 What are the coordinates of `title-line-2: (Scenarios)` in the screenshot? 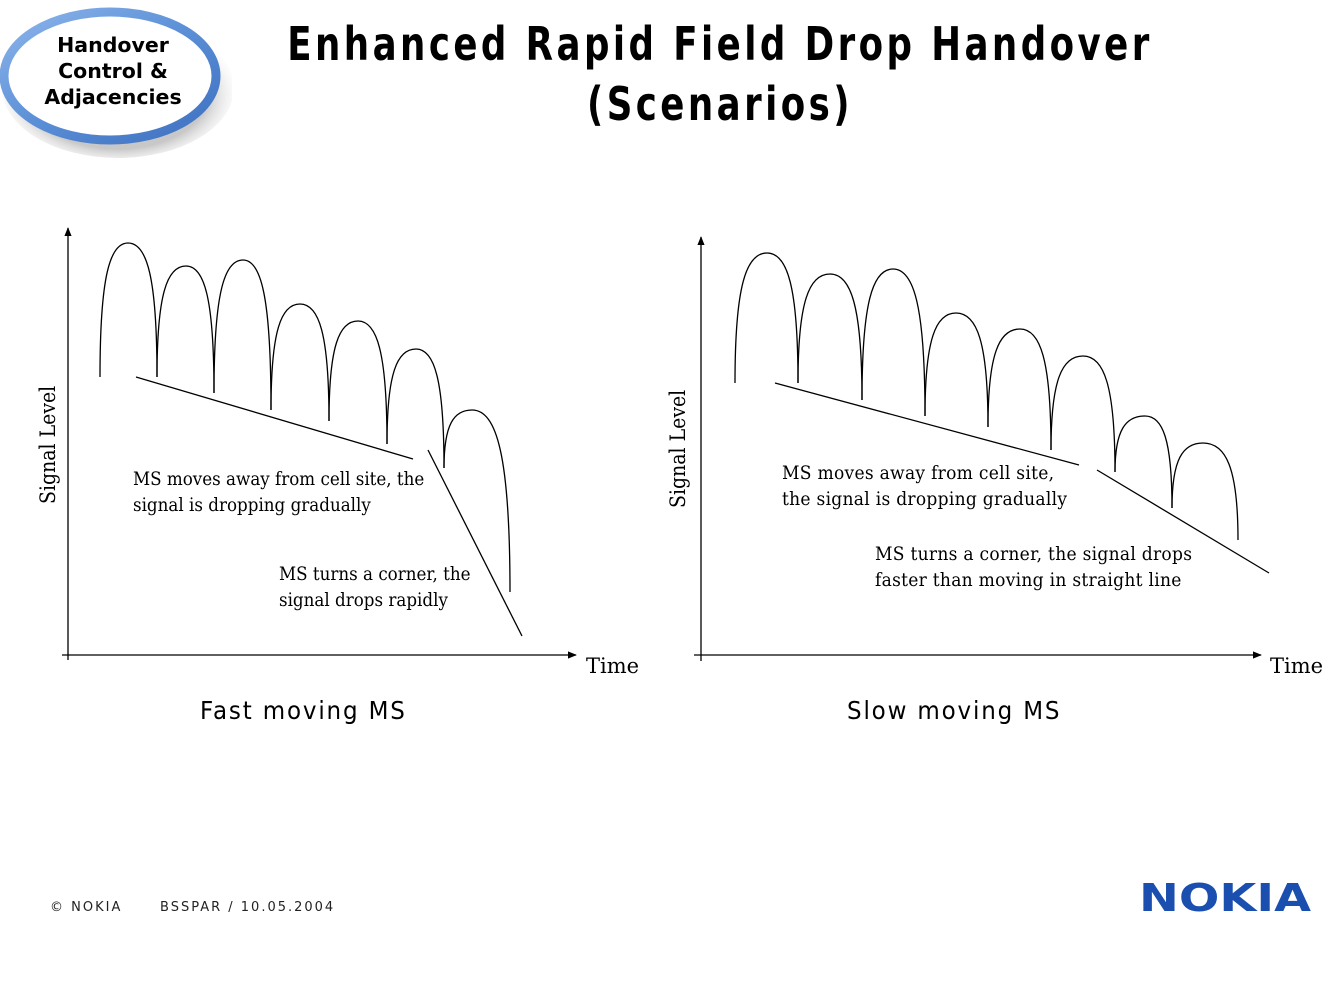 It's located at (719, 104).